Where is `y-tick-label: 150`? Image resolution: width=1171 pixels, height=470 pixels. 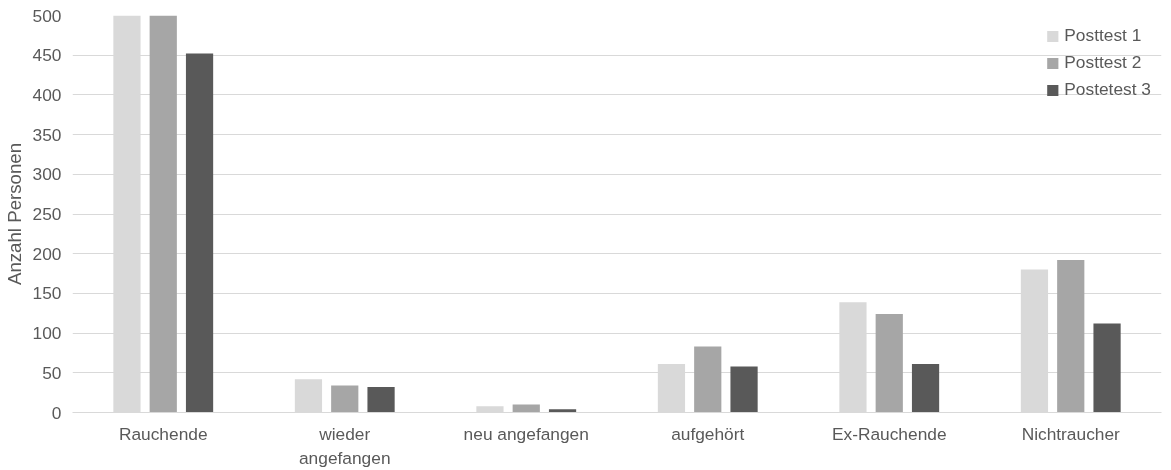
y-tick-label: 150 is located at coordinates (47, 293).